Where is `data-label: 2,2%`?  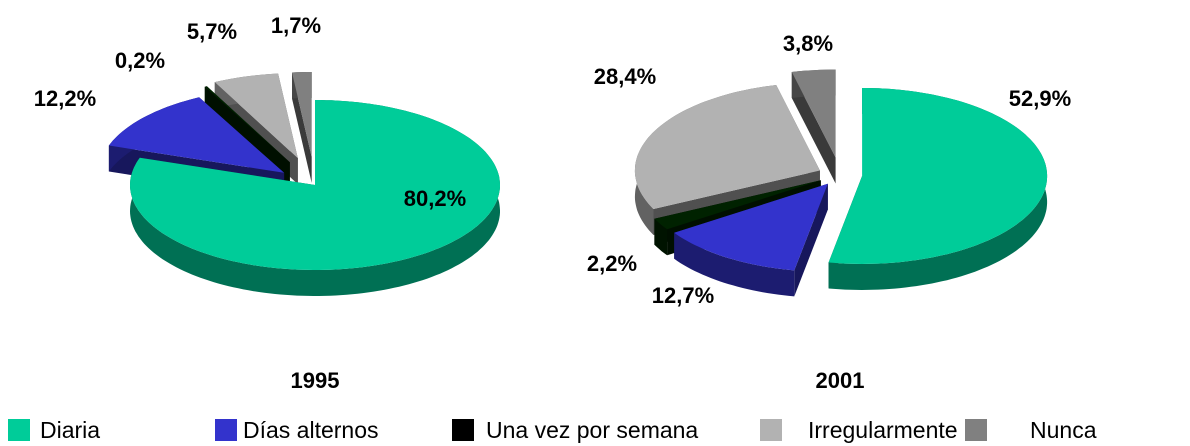
data-label: 2,2% is located at coordinates (612, 263).